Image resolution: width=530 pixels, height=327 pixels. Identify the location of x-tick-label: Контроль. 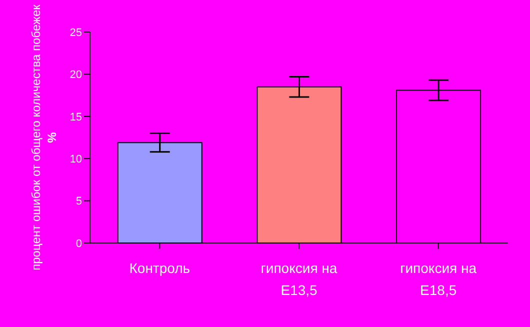
(159, 268).